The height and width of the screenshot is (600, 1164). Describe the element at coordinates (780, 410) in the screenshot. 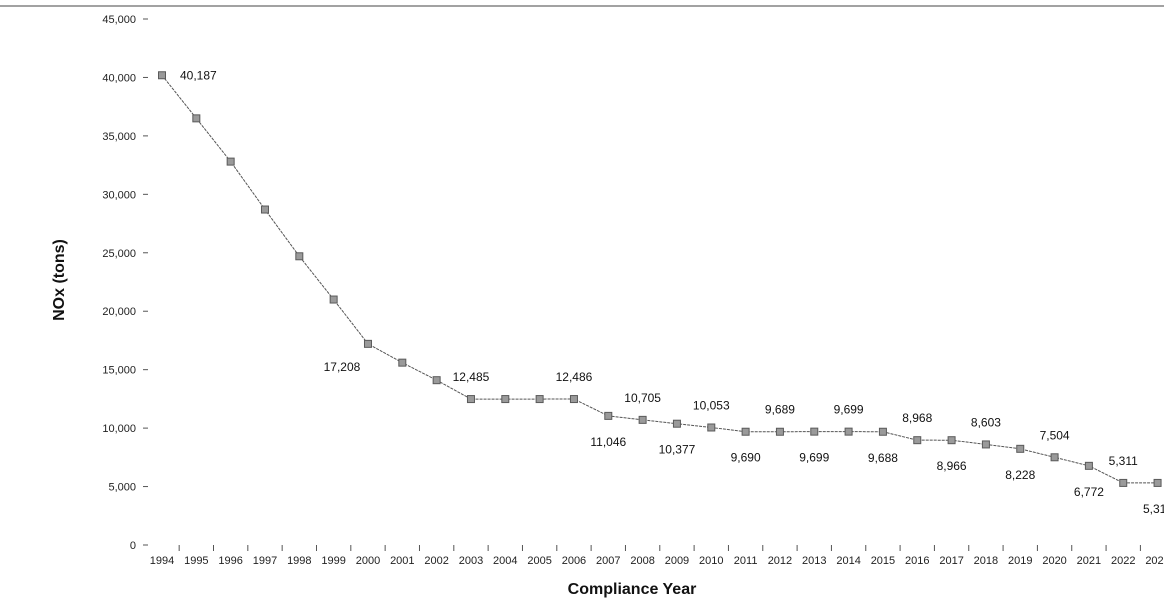

I see `data-label: 9,689` at that location.